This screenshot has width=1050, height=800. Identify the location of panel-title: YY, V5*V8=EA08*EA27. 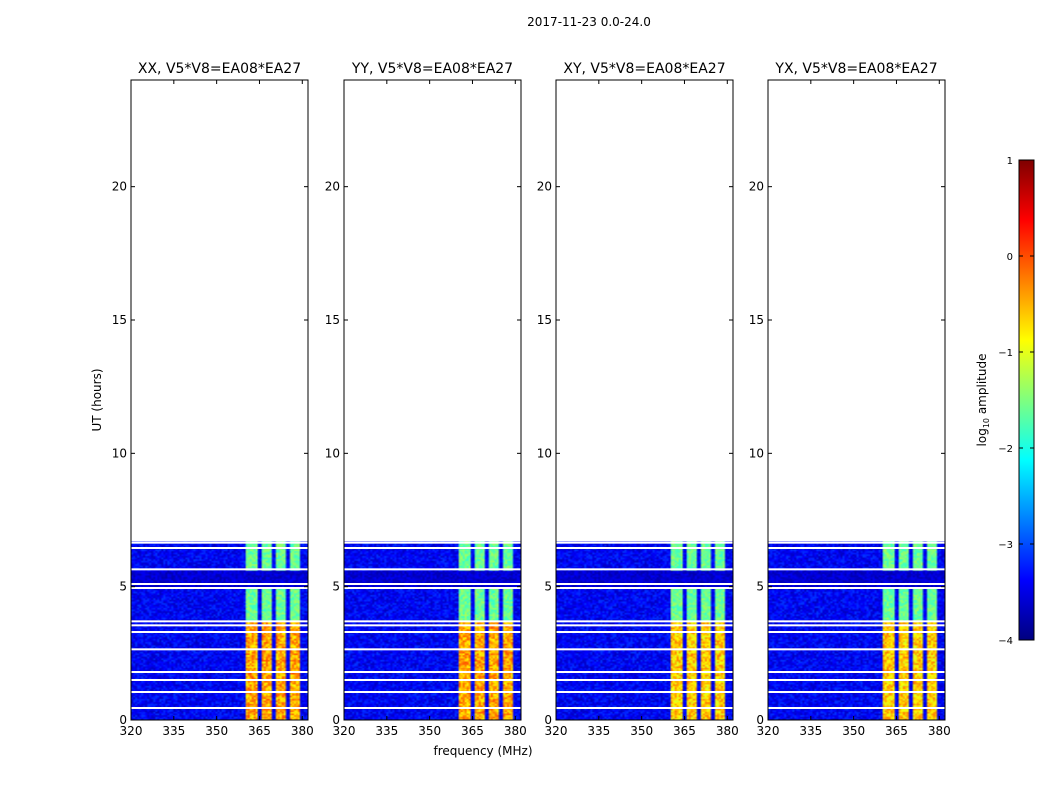
(432, 69).